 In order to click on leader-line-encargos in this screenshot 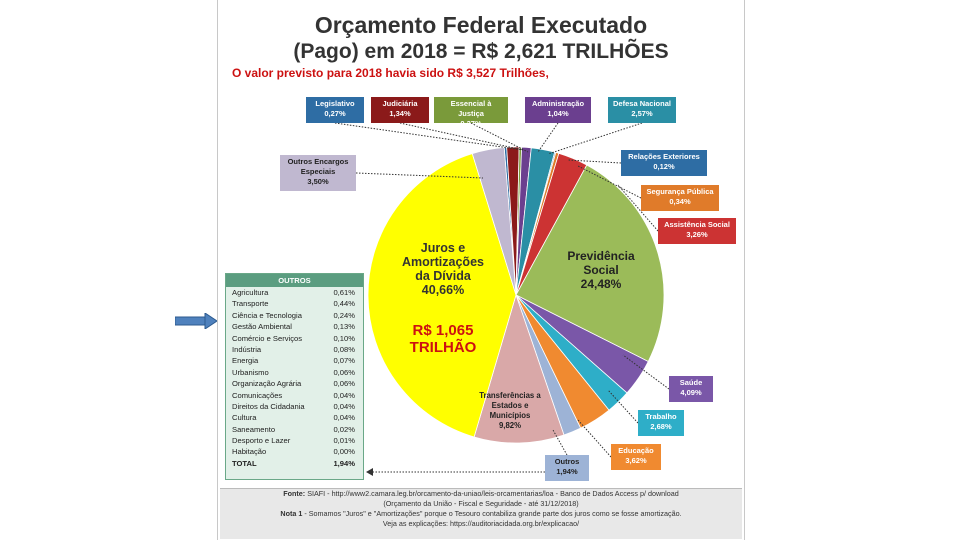, I will do `click(419, 175)`.